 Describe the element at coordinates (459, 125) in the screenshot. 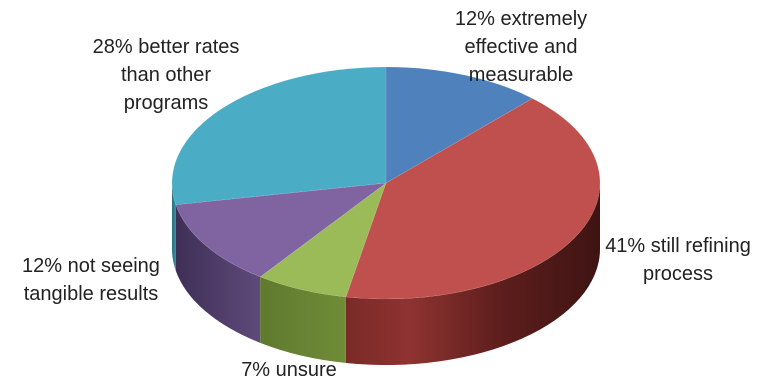

I see `pie-slice-extremely-effective-and-measurable` at that location.